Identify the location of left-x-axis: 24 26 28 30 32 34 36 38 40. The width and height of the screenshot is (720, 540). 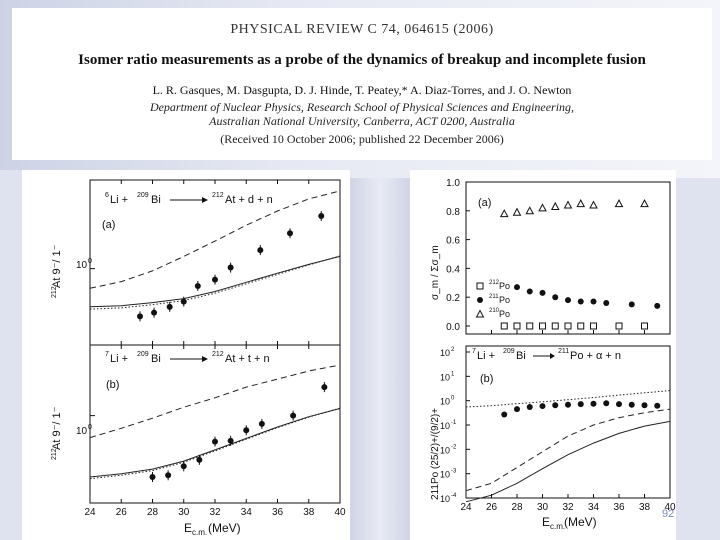
(215, 512).